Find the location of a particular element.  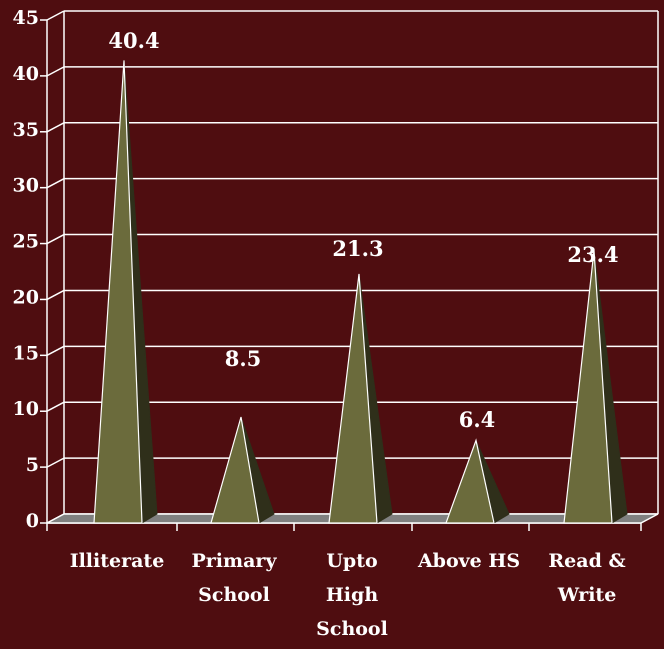

category-label-line: Above HS is located at coordinates (468, 561).